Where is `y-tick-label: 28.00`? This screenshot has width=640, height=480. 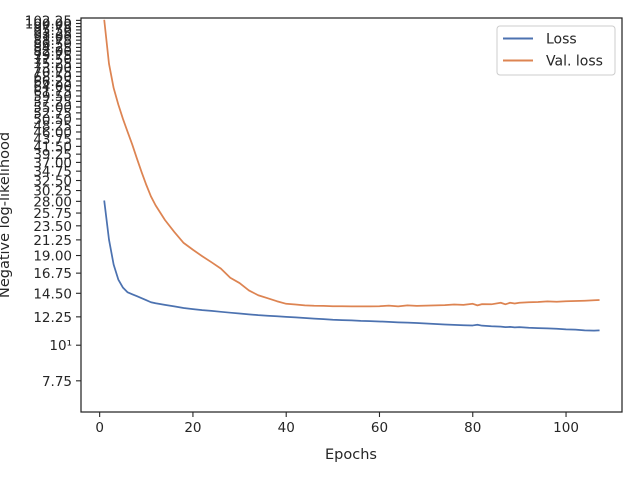 y-tick-label: 28.00 is located at coordinates (52, 202).